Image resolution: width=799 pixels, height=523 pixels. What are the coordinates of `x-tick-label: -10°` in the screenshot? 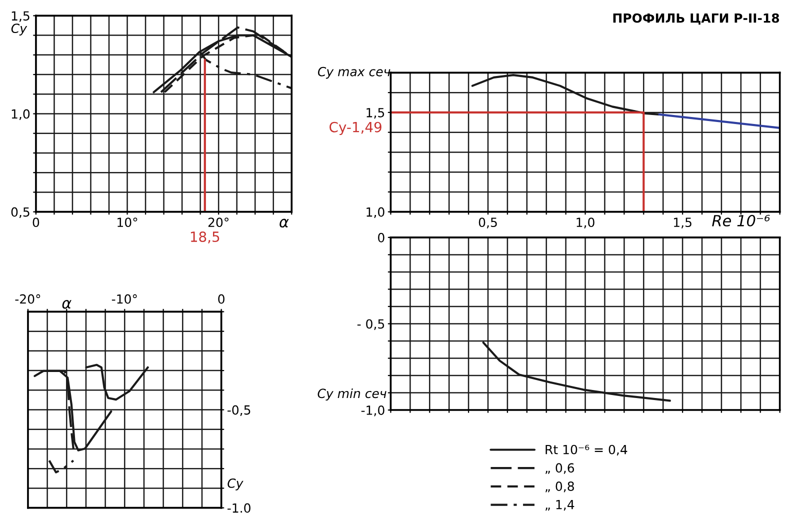 It's located at (124, 299).